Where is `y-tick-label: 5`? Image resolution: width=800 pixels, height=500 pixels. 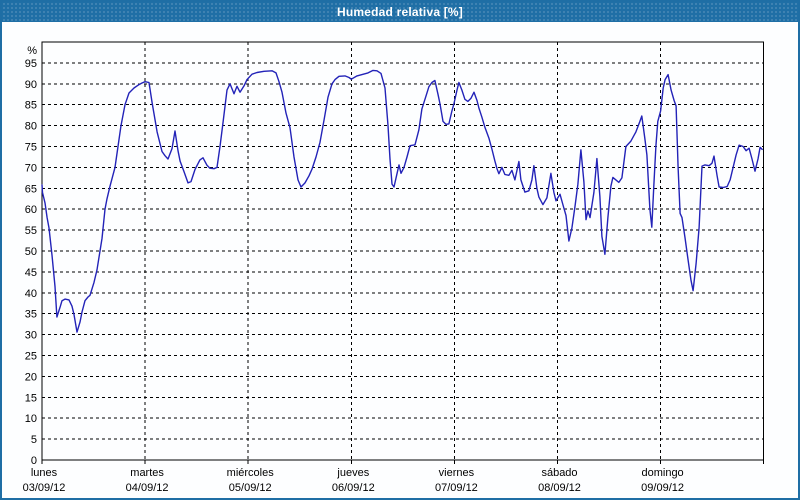
y-tick-label: 5 is located at coordinates (34, 440).